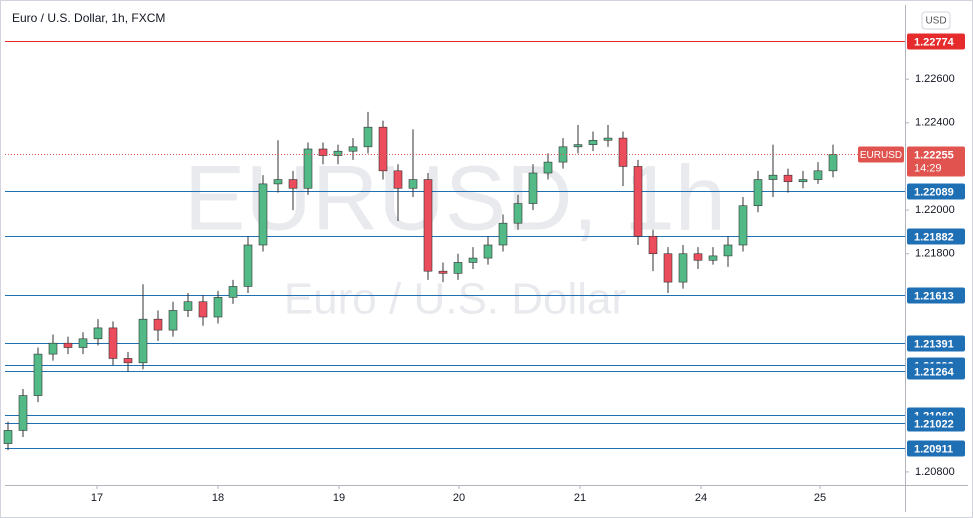  I want to click on last-price-label: 1.22255, so click(934, 155).